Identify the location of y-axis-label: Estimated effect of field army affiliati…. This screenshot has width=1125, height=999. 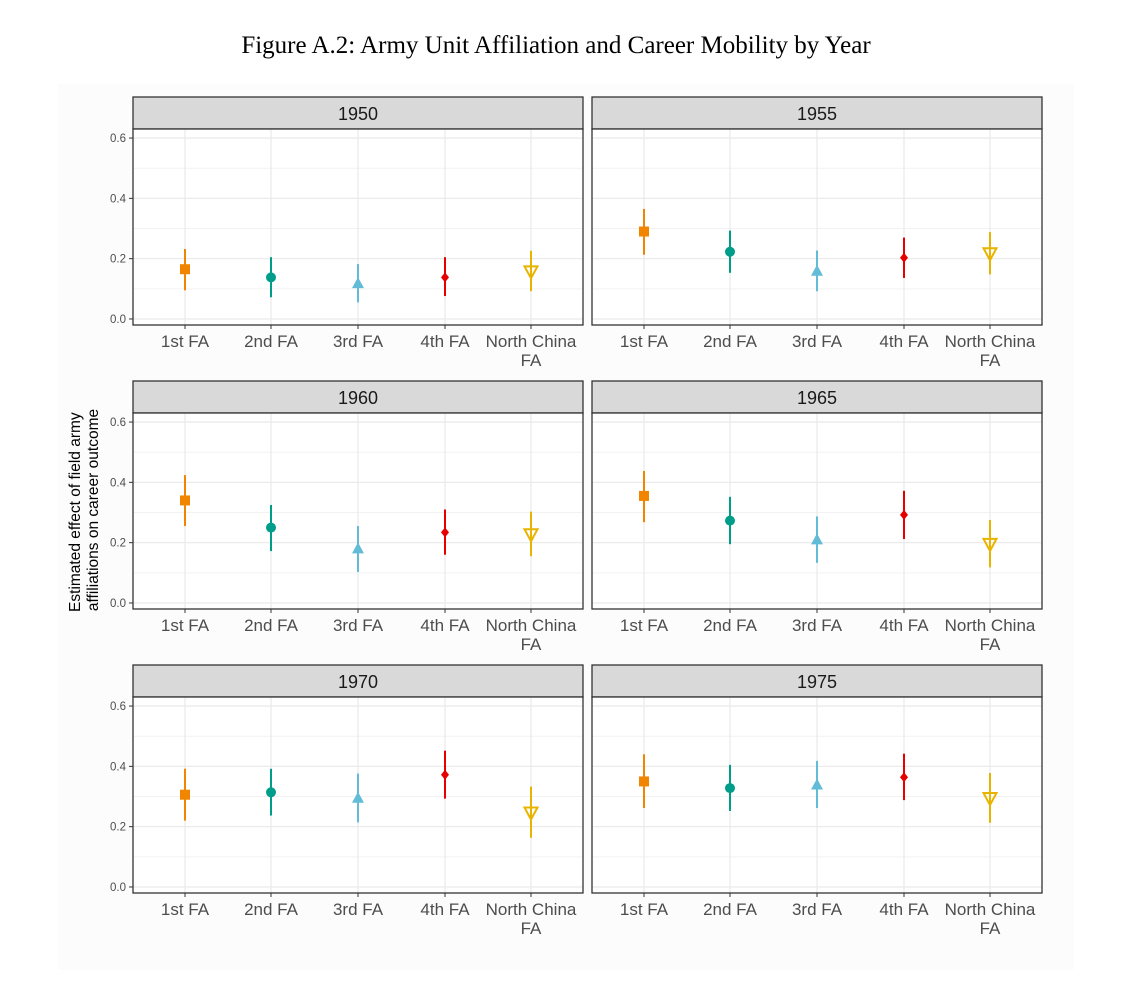
(84, 510).